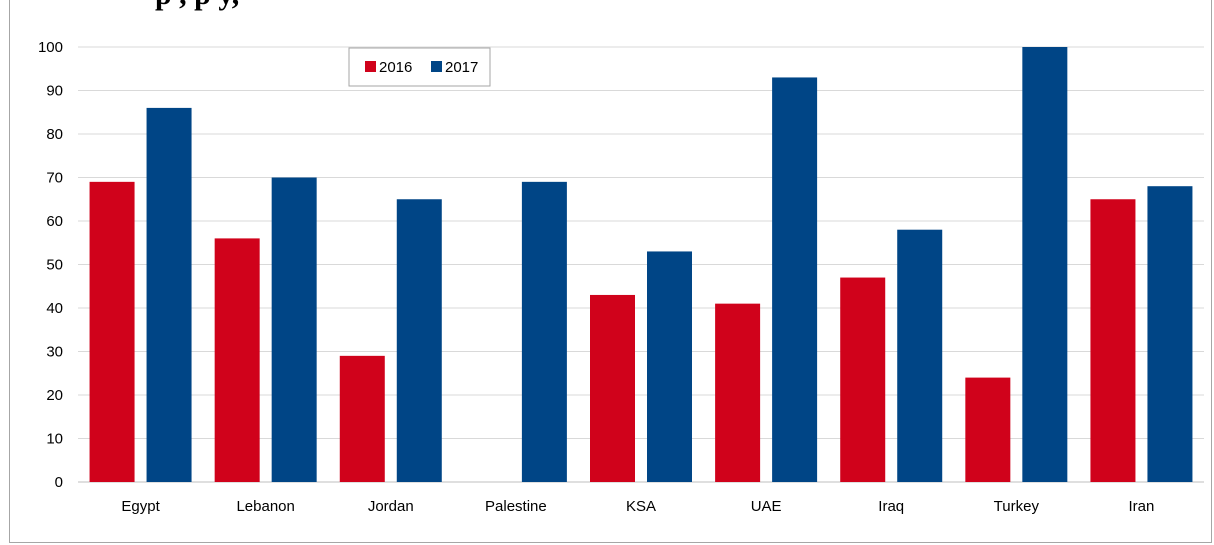 This screenshot has height=545, width=1214. Describe the element at coordinates (54, 265) in the screenshot. I see `y-tick-label: 50` at that location.